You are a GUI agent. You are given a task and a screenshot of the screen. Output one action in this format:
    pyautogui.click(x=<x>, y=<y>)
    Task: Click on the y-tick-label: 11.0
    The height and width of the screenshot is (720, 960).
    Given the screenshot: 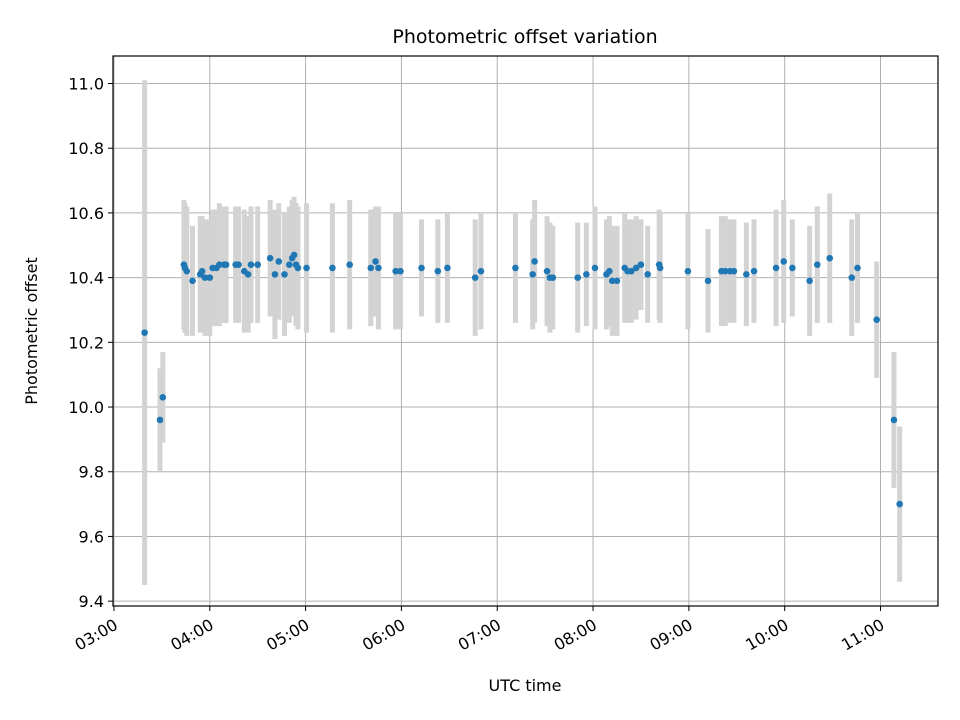 What is the action you would take?
    pyautogui.click(x=86, y=84)
    